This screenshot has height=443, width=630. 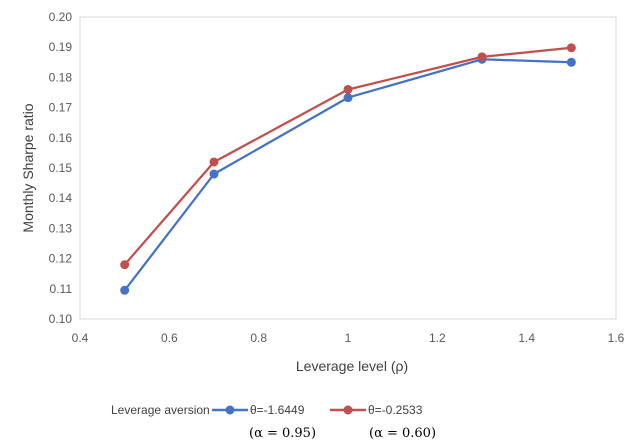 I want to click on y-tick-label: 0.18, so click(x=61, y=77).